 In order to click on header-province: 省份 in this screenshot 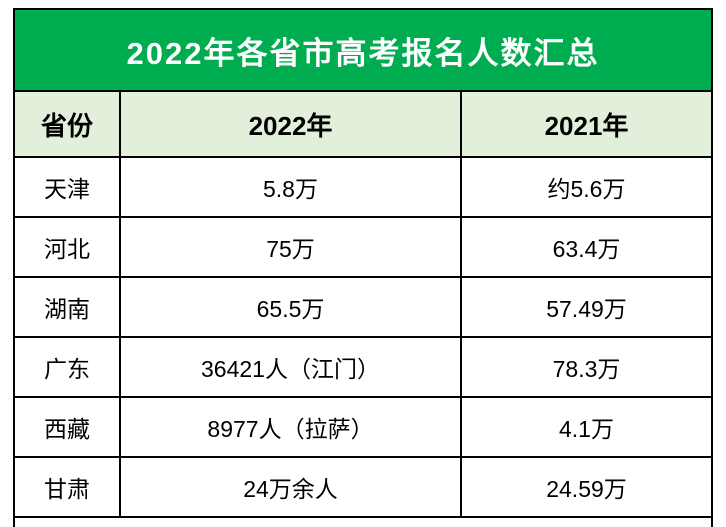, I will do `click(68, 124)`.